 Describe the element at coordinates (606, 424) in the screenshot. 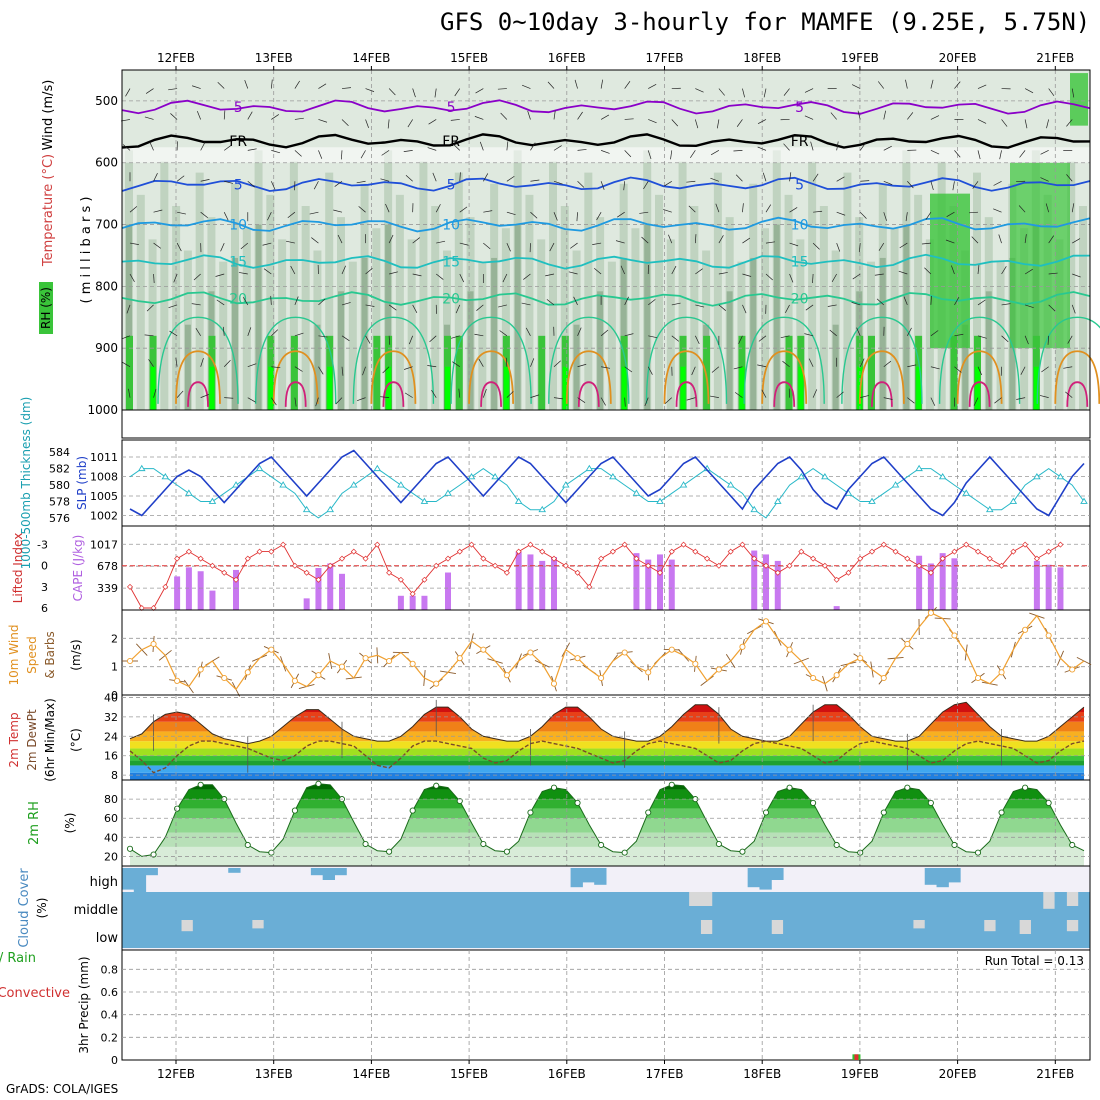

I see `upper-air-bottom-strip` at that location.